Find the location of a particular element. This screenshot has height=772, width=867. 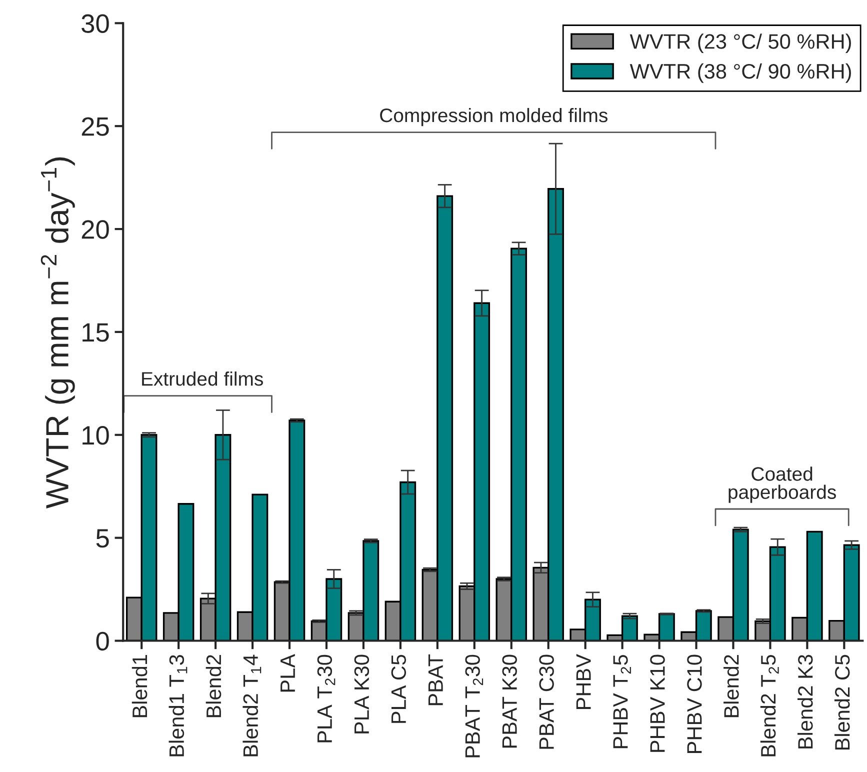

x-tick-label: Blend2 T$_{2}$5 is located at coordinates (769, 705).